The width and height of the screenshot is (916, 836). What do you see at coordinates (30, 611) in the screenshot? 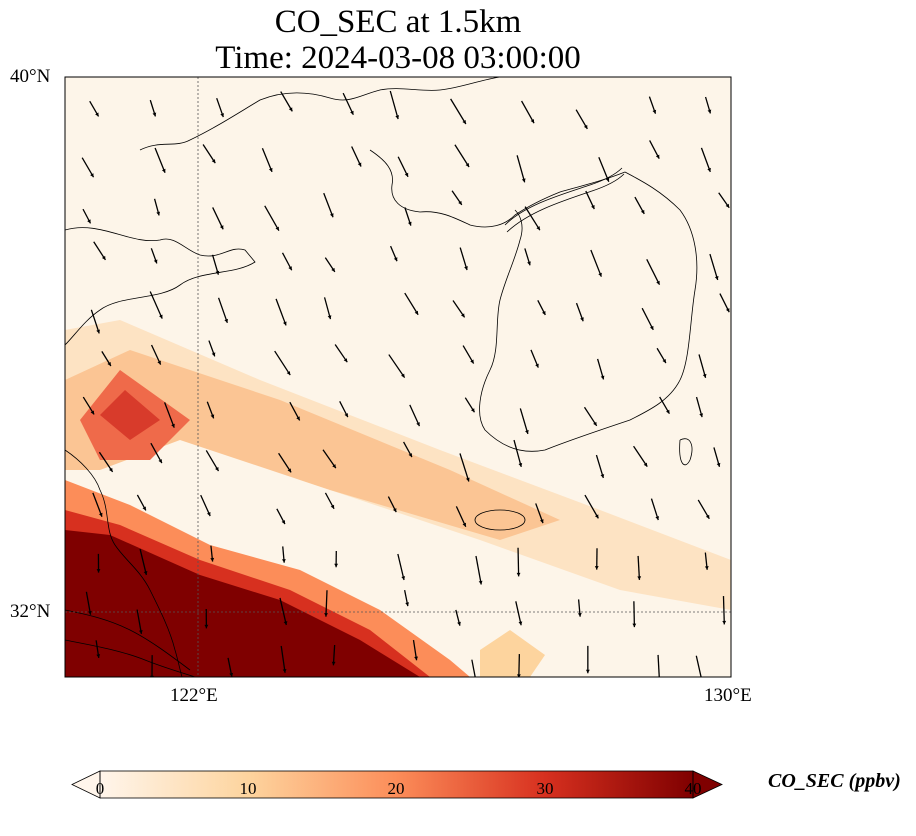
I see `lat-label-32n: 32°N` at bounding box center [30, 611].